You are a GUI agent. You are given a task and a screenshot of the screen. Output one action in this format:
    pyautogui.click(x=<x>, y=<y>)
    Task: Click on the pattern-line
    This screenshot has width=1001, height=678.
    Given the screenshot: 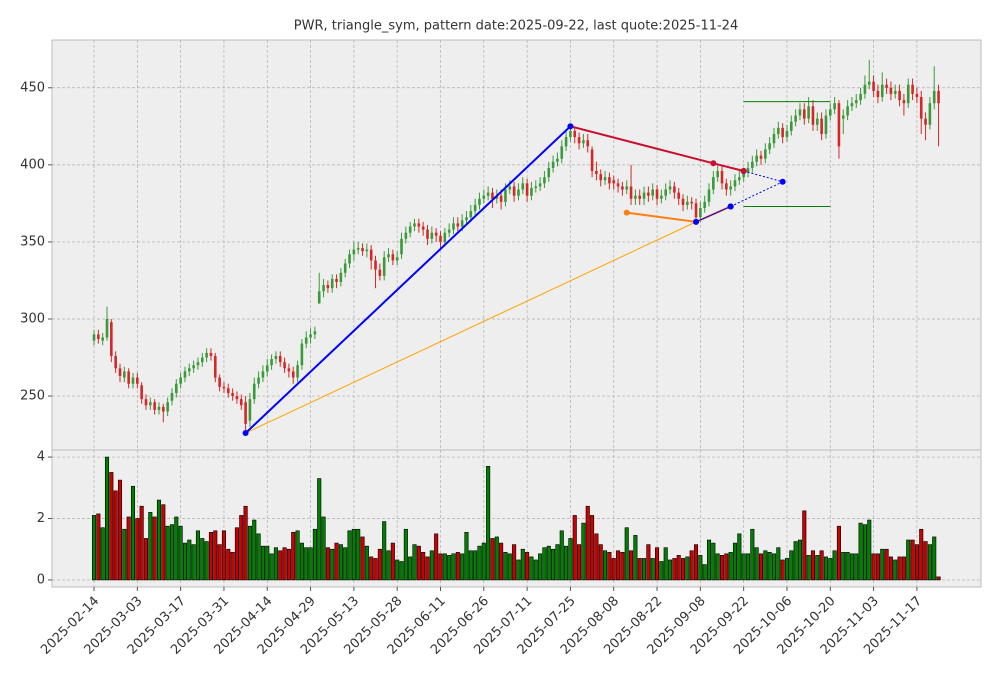 What is the action you would take?
    pyautogui.click(x=471, y=327)
    